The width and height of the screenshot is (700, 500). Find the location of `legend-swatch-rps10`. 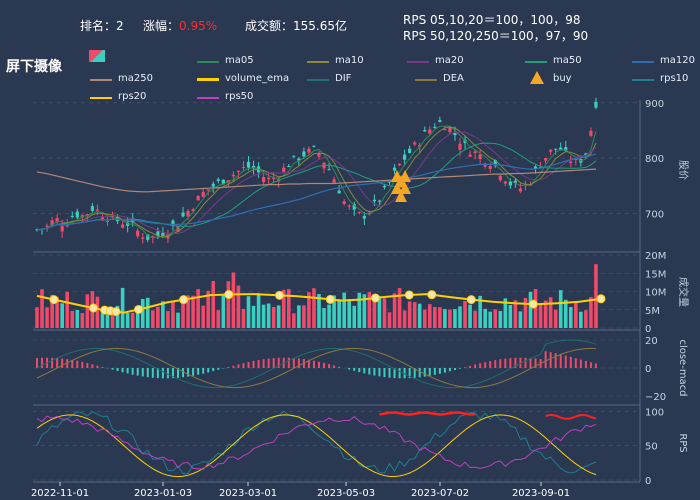

legend-swatch-rps10 is located at coordinates (643, 80).